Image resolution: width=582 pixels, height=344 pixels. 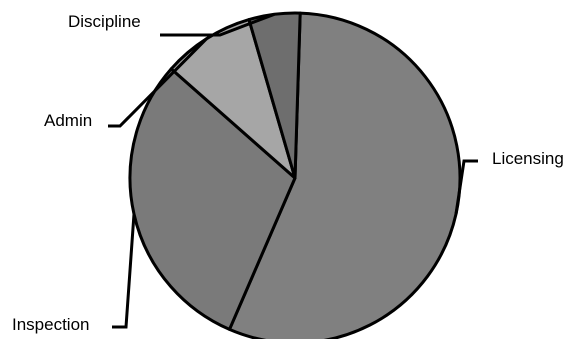 What do you see at coordinates (158, 82) in the screenshot?
I see `leader-line-admin` at bounding box center [158, 82].